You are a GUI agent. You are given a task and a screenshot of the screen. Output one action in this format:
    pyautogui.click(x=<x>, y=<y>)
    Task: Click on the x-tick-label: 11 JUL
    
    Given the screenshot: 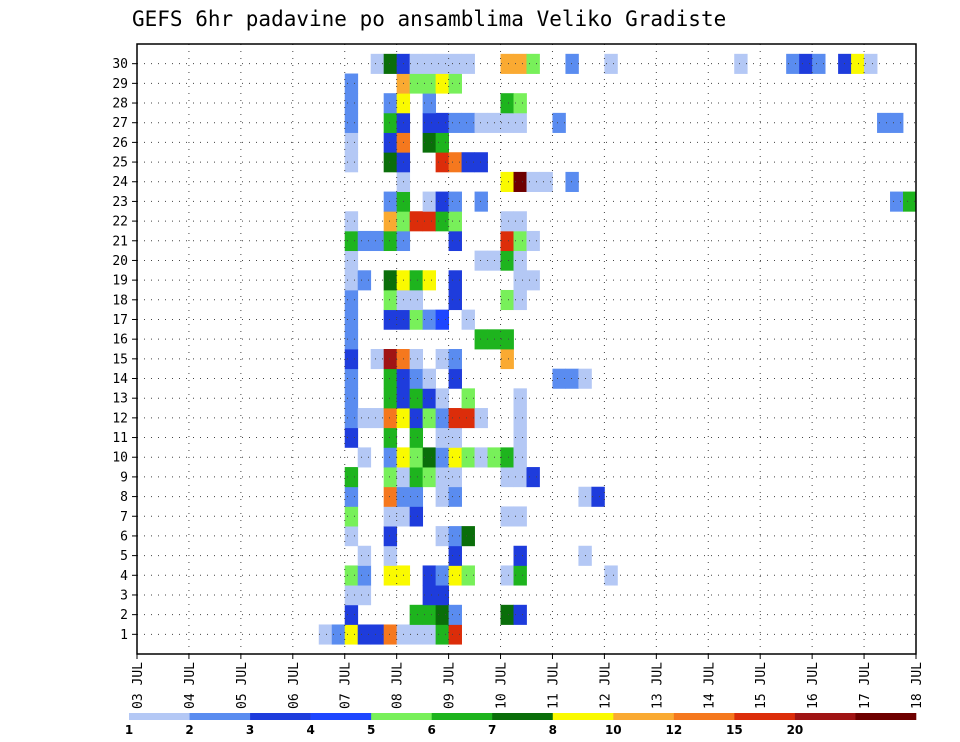 What is the action you would take?
    pyautogui.click(x=553, y=685)
    